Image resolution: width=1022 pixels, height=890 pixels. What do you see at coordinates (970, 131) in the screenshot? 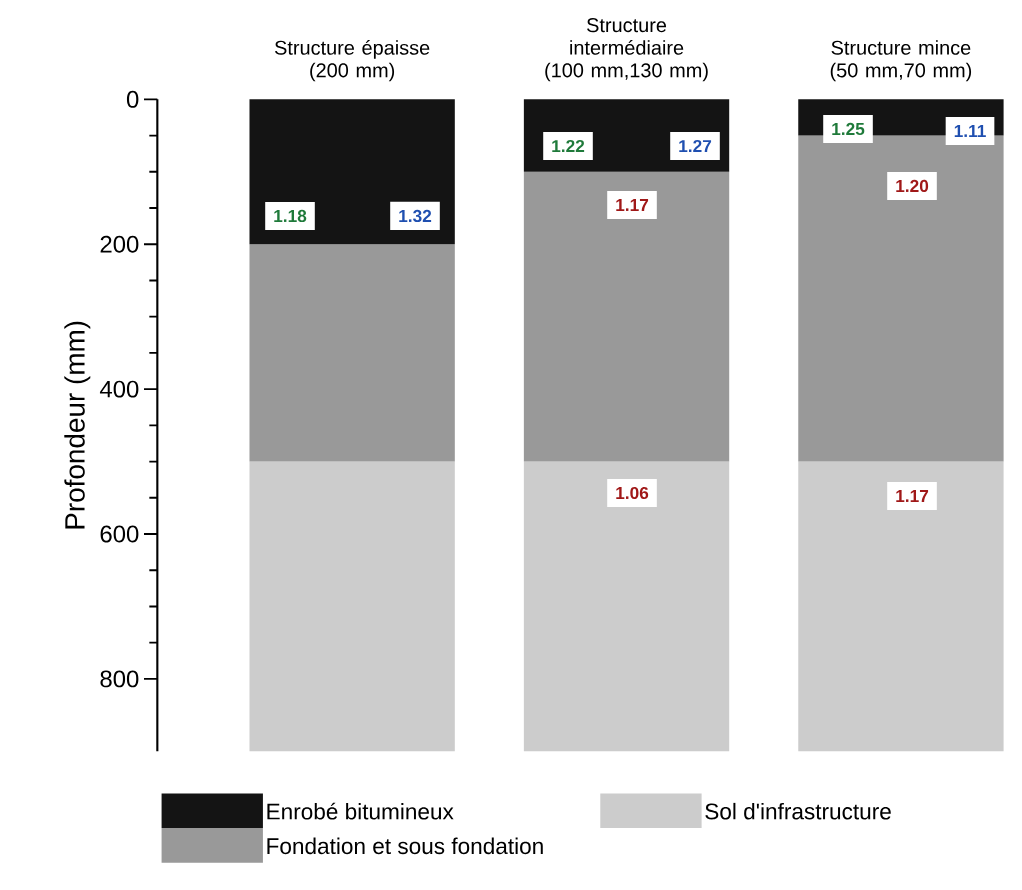
I see `annotation: 1.11` at bounding box center [970, 131].